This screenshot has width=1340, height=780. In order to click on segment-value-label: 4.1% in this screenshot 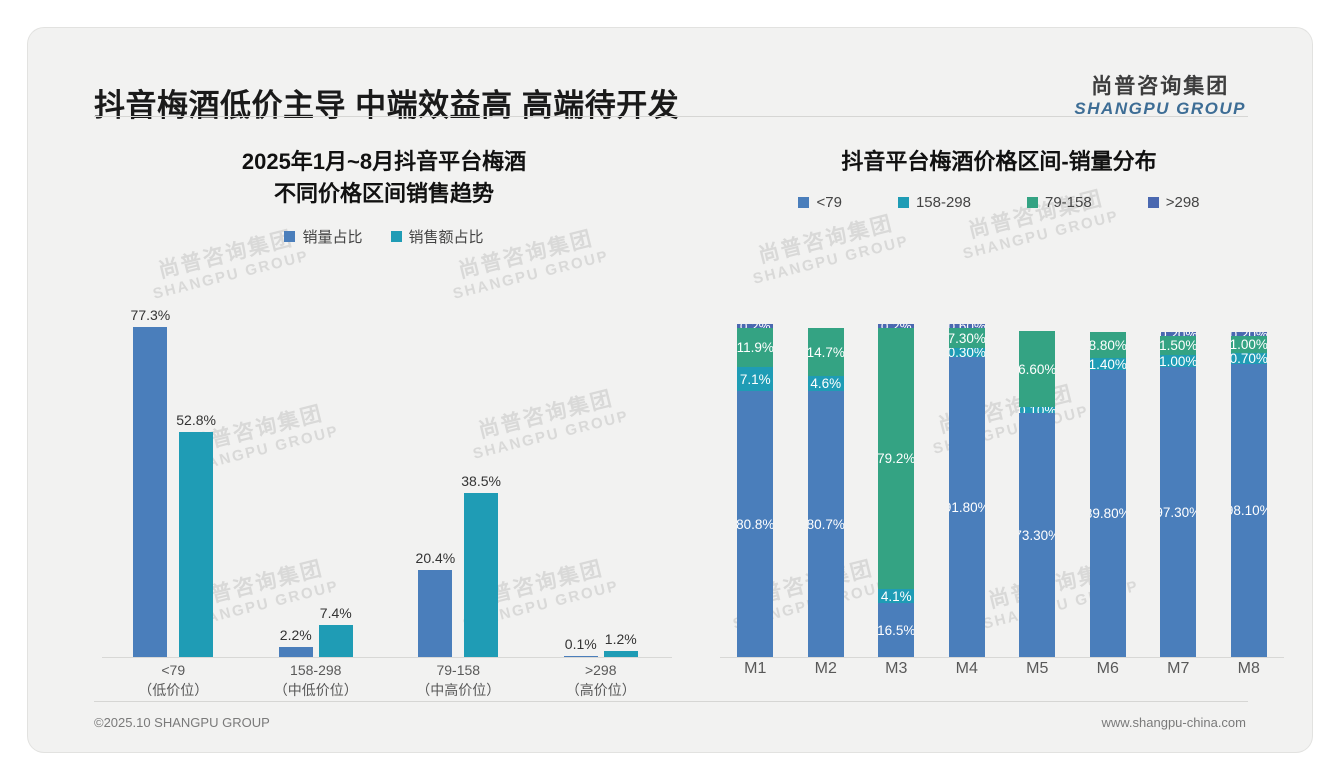, I will do `click(896, 596)`.